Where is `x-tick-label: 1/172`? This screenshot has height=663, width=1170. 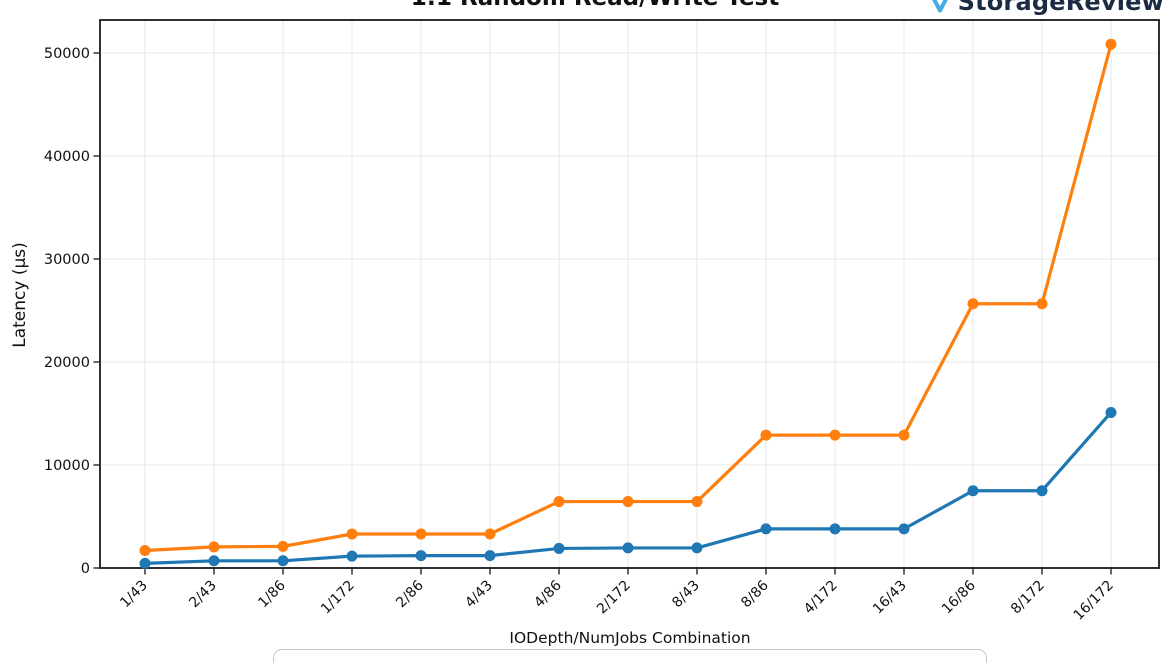 x-tick-label: 1/172 is located at coordinates (338, 598).